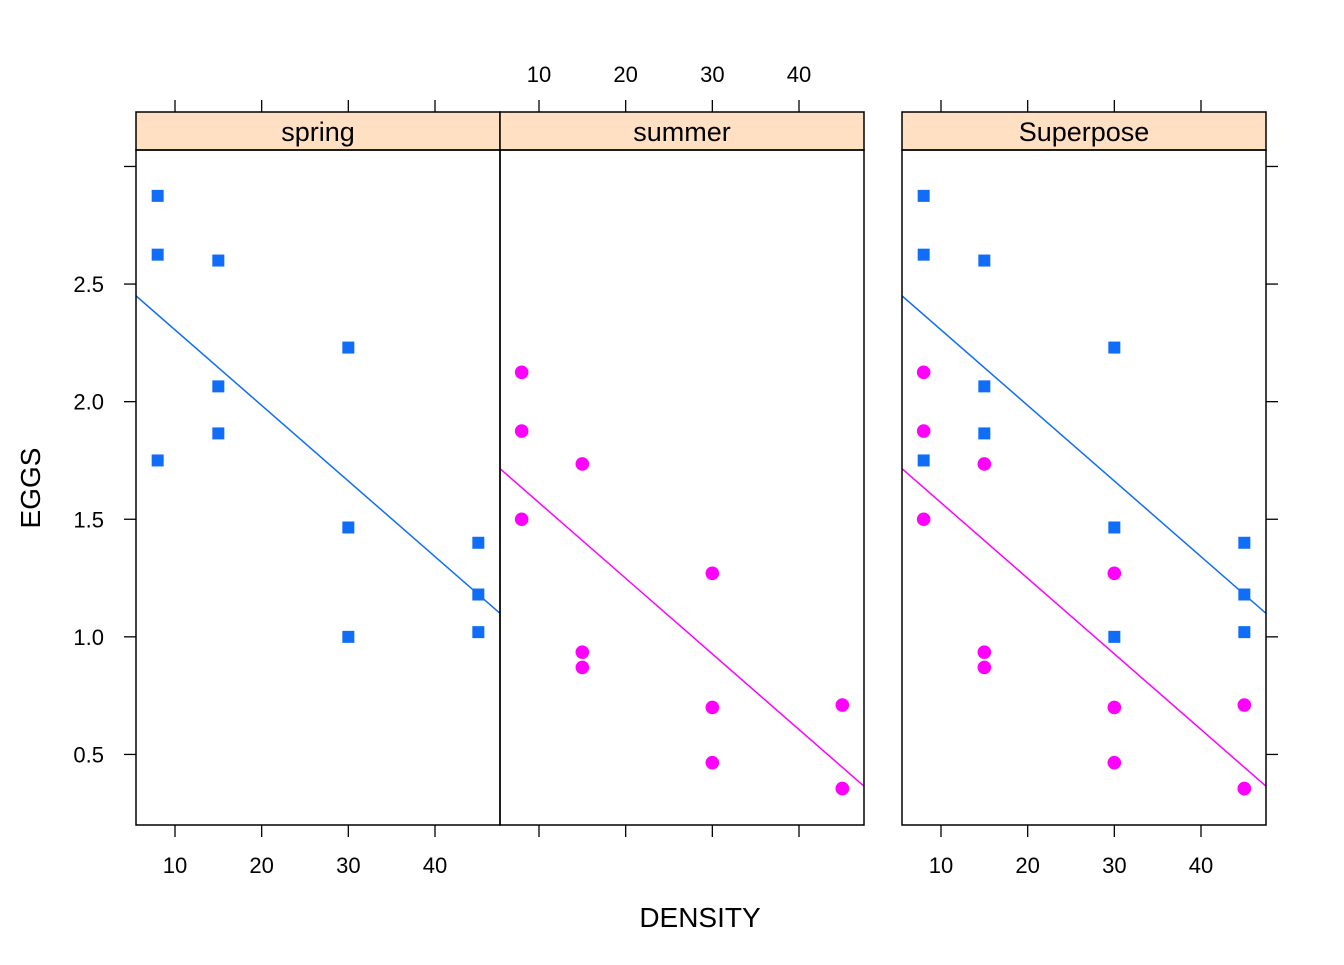 This screenshot has width=1344, height=965. Describe the element at coordinates (88, 754) in the screenshot. I see `y-tick-label: 0.5` at that location.